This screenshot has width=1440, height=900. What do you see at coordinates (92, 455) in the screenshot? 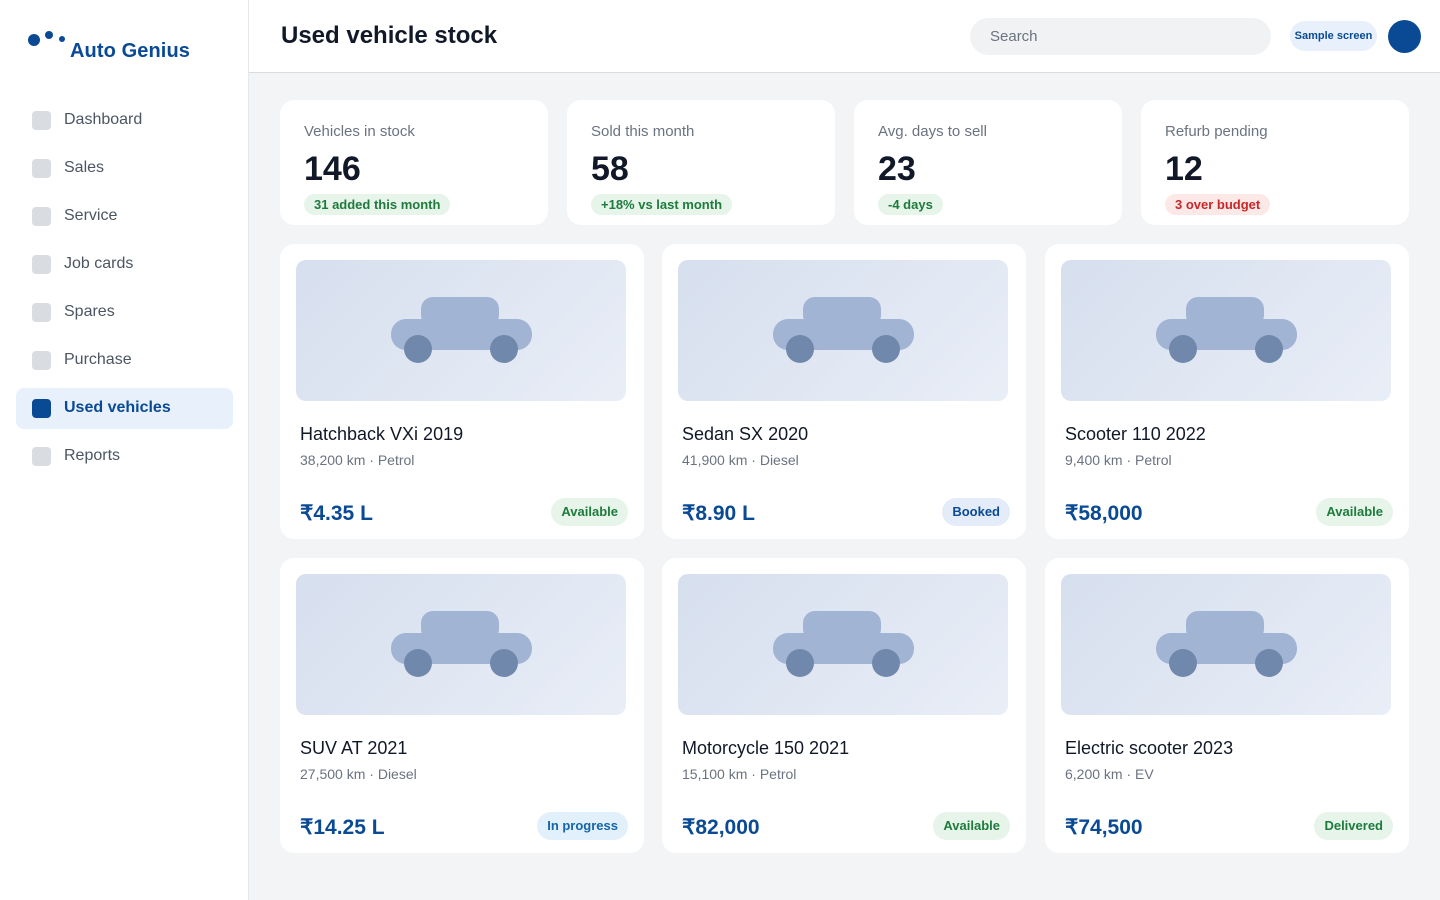
I see `sidebar-item-label: Reports` at bounding box center [92, 455].